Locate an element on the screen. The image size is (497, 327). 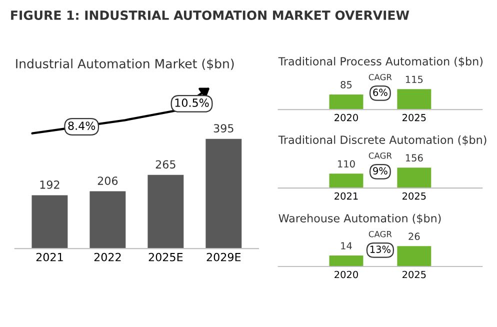
data-label: 85 is located at coordinates (346, 84).